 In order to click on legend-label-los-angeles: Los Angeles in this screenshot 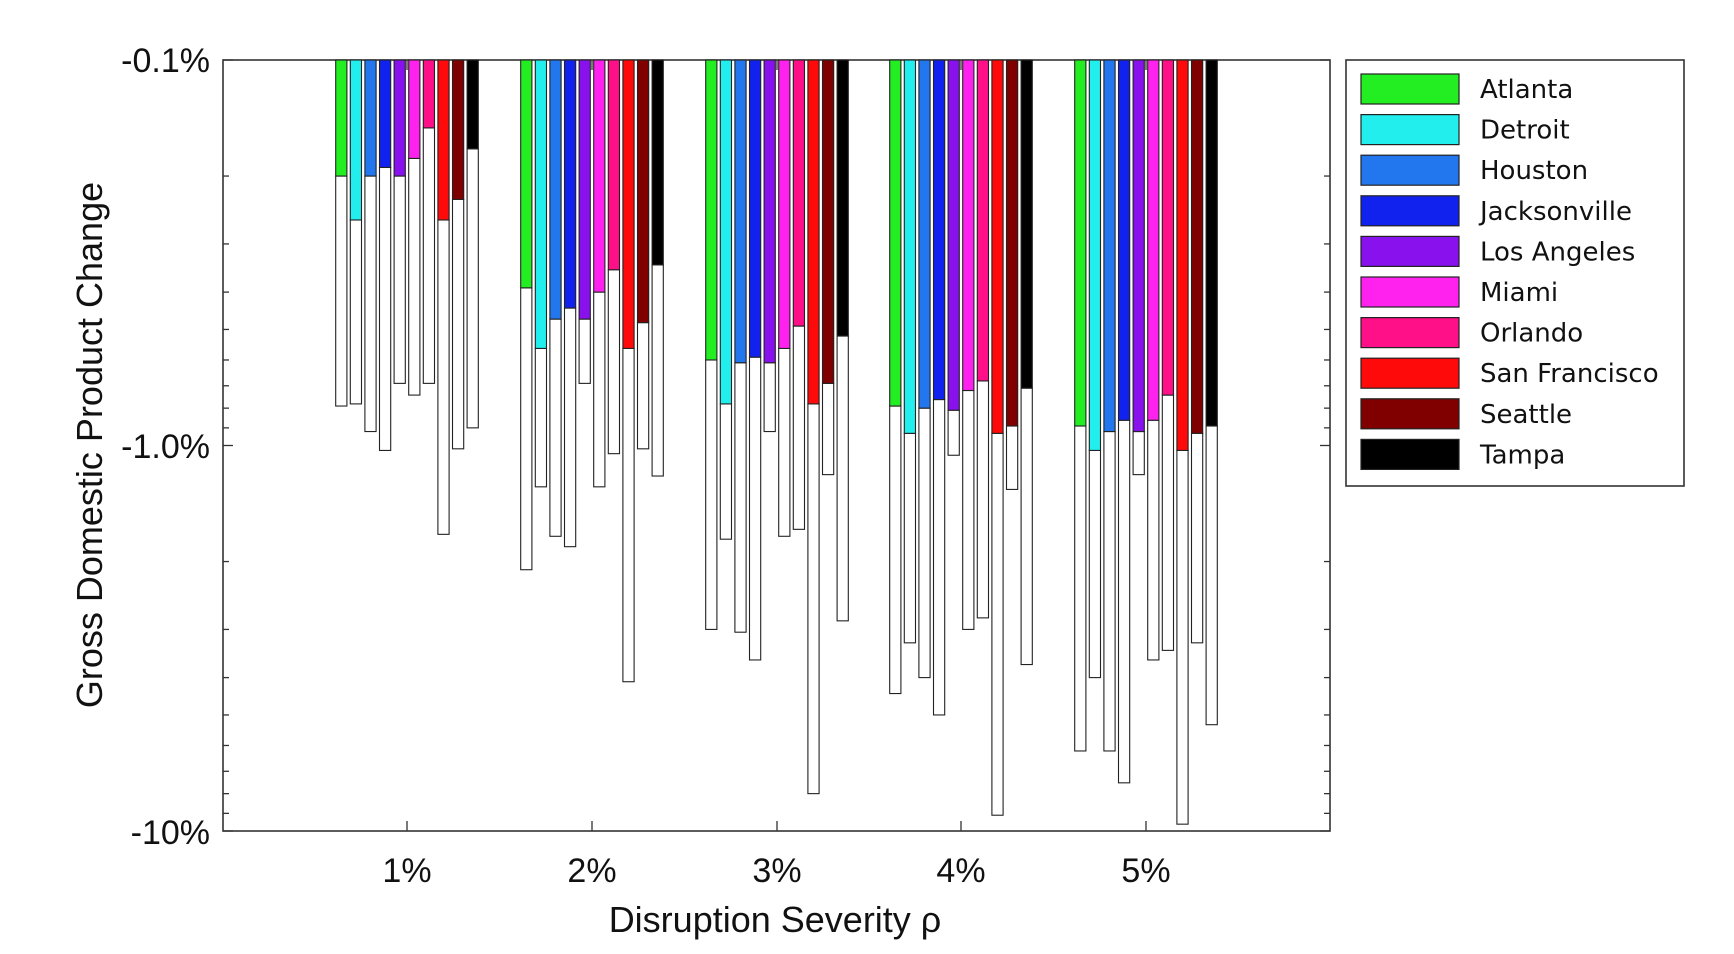, I will do `click(1557, 252)`.